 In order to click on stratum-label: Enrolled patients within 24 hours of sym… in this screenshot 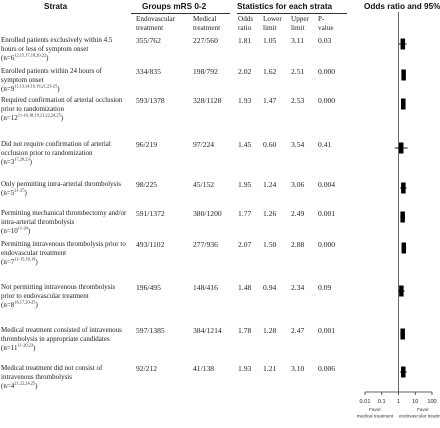, I will do `click(51, 80)`.